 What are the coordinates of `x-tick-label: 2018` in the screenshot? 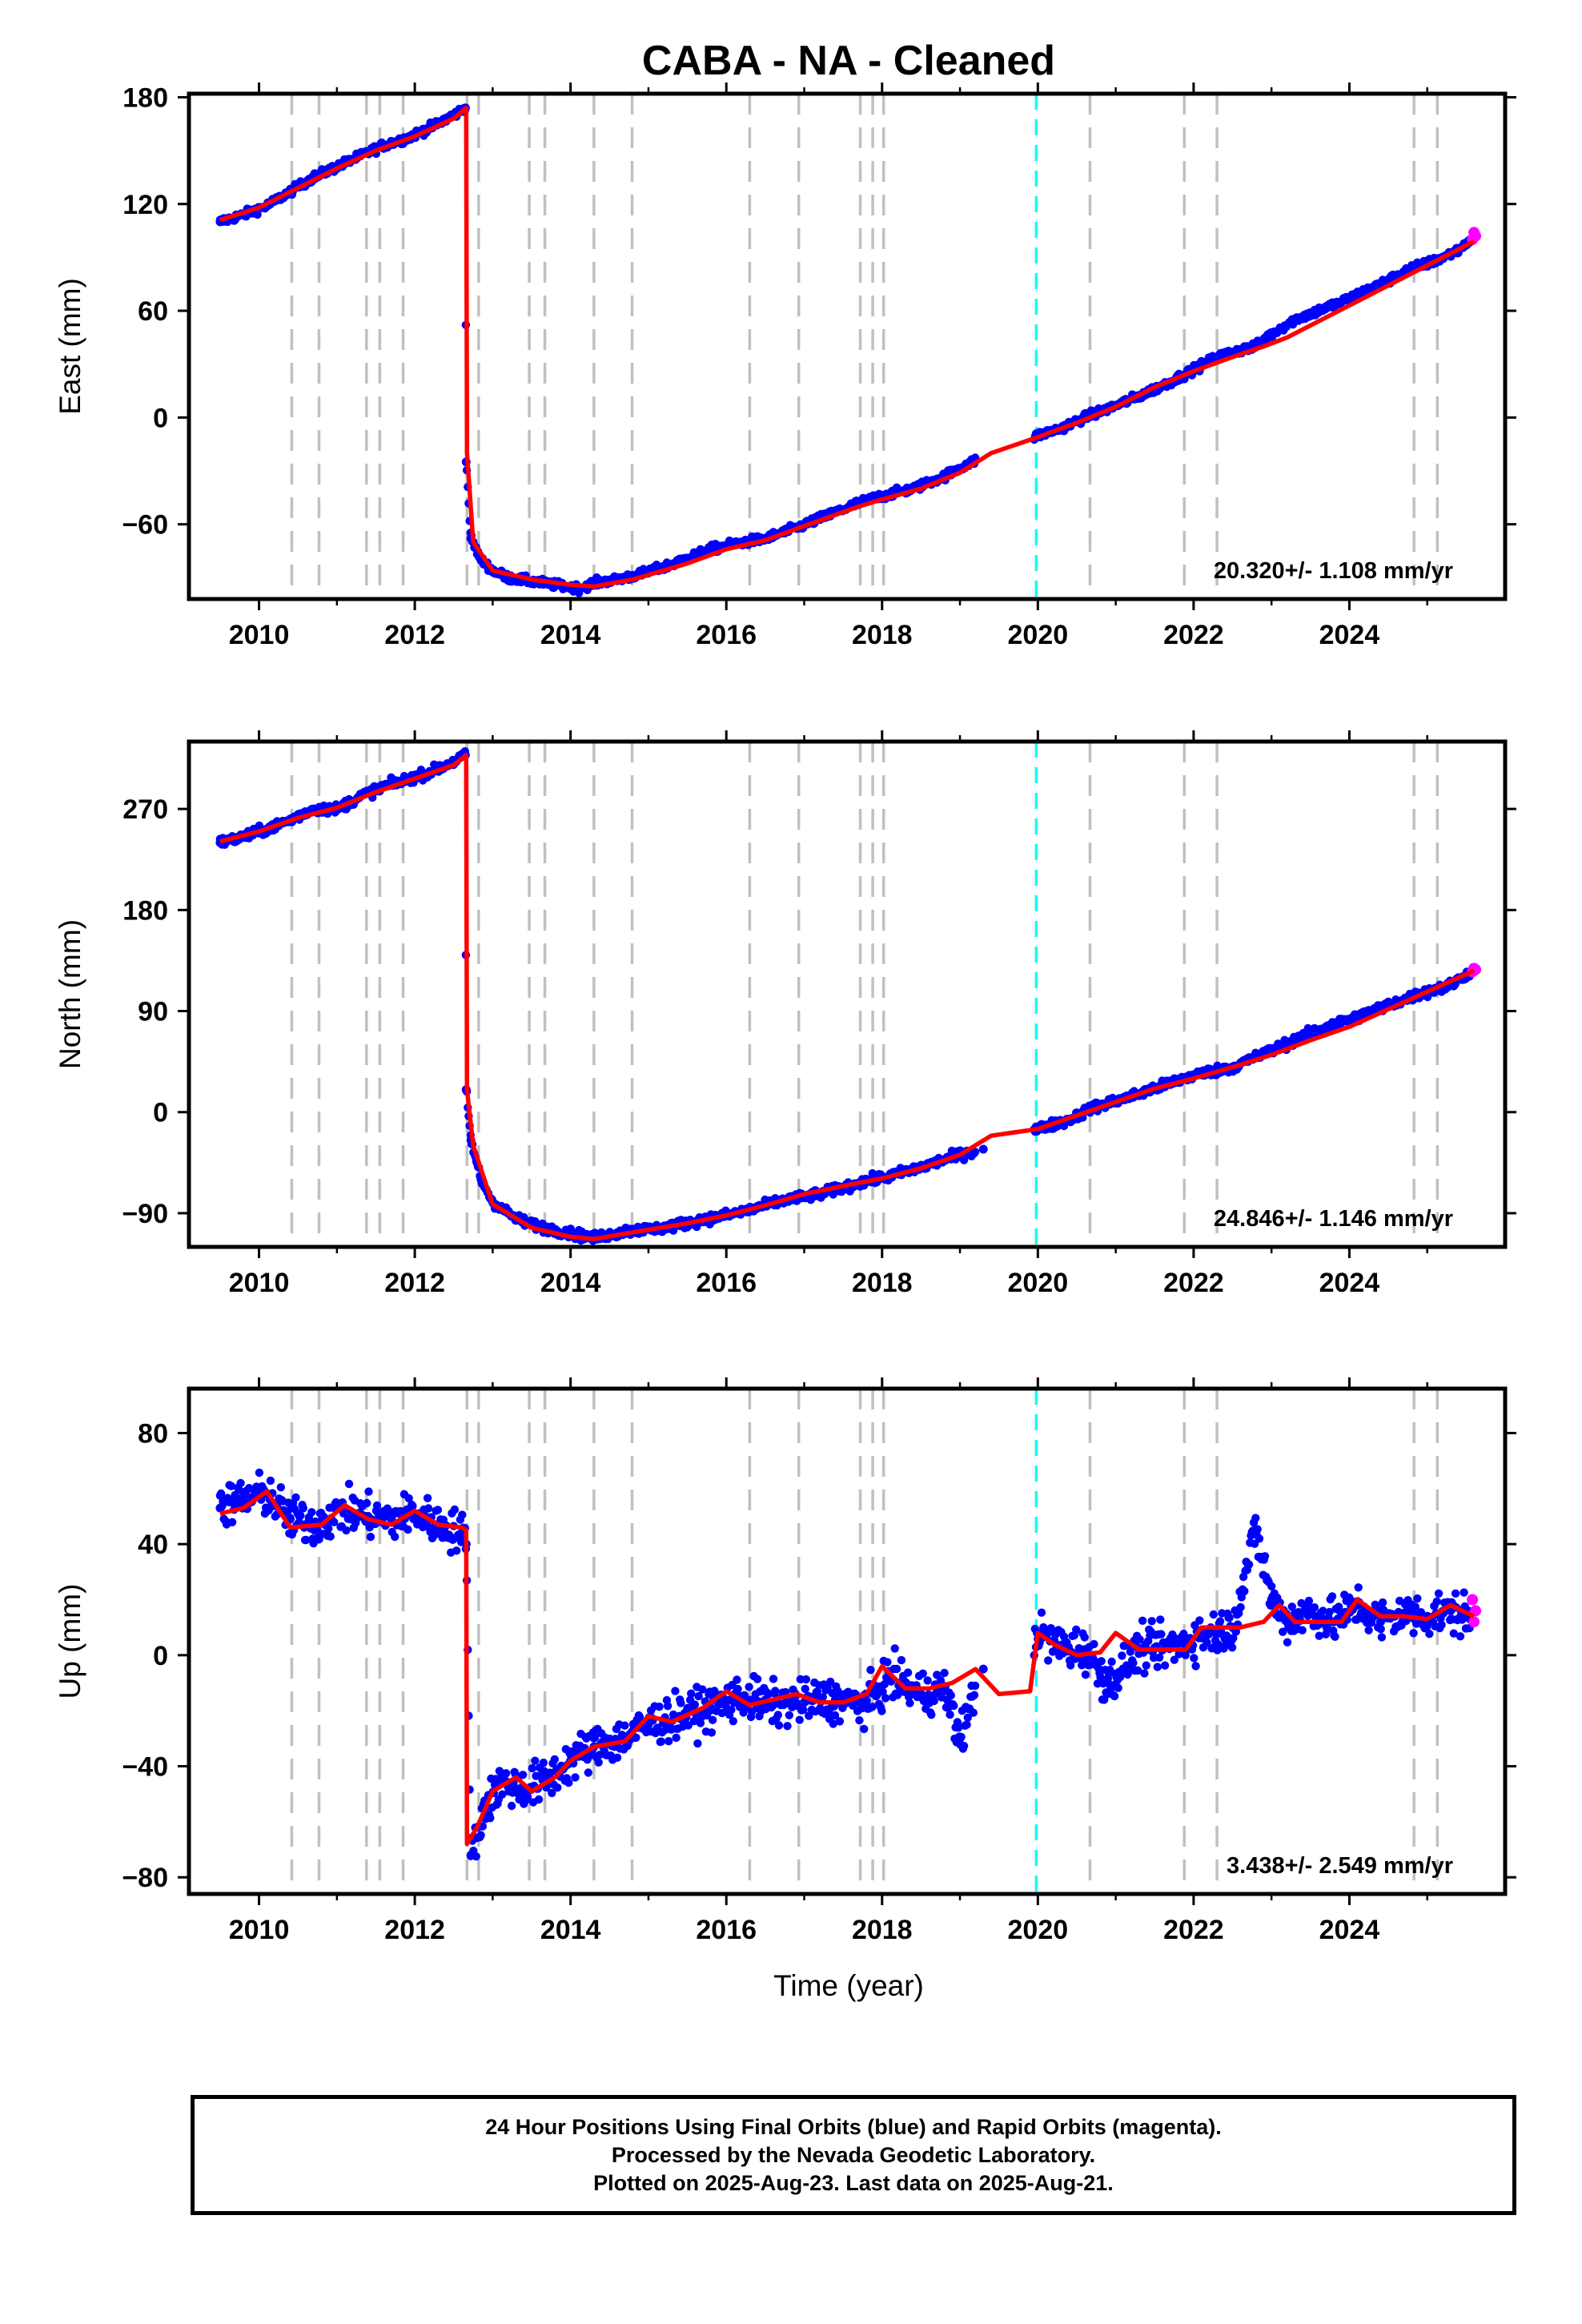 It's located at (882, 1283).